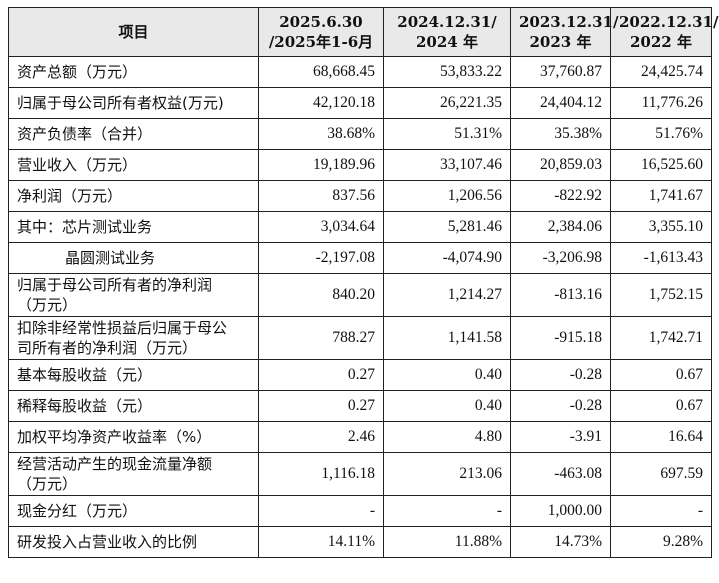 The image size is (719, 583). What do you see at coordinates (564, 32) in the screenshot?
I see `header-cell: 2023.12.31/2023 年` at bounding box center [564, 32].